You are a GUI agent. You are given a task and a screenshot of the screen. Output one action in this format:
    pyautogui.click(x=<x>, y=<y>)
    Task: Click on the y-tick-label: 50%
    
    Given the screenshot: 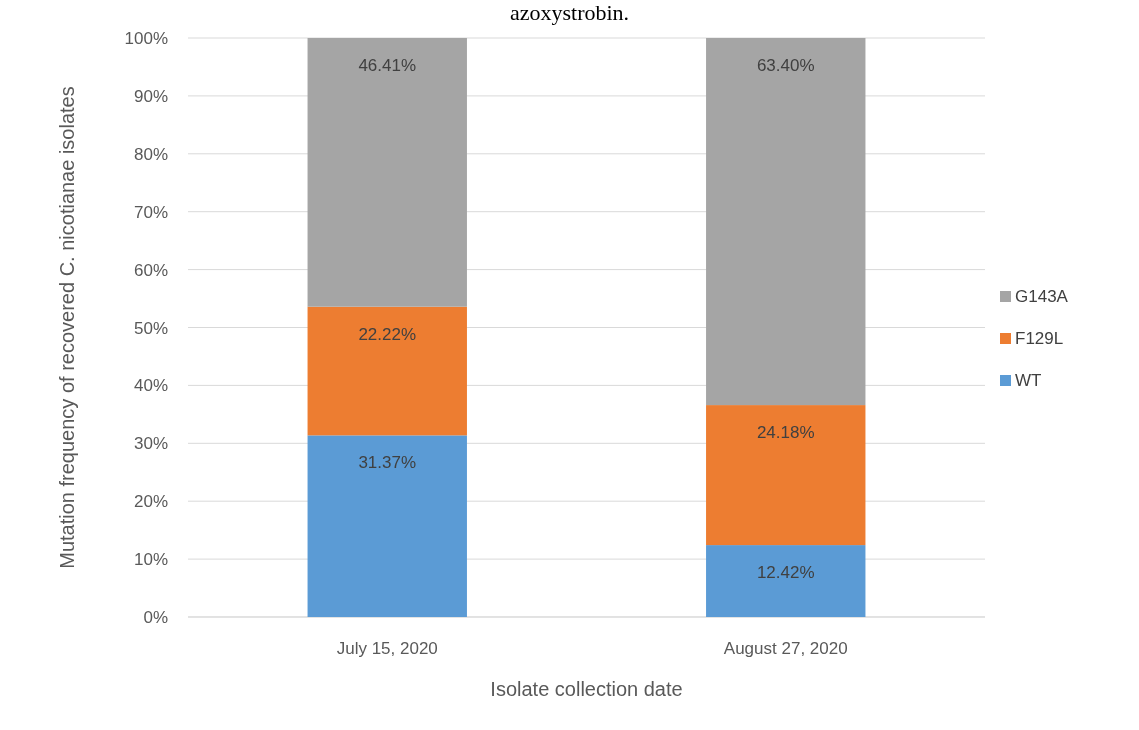 What is the action you would take?
    pyautogui.click(x=150, y=328)
    